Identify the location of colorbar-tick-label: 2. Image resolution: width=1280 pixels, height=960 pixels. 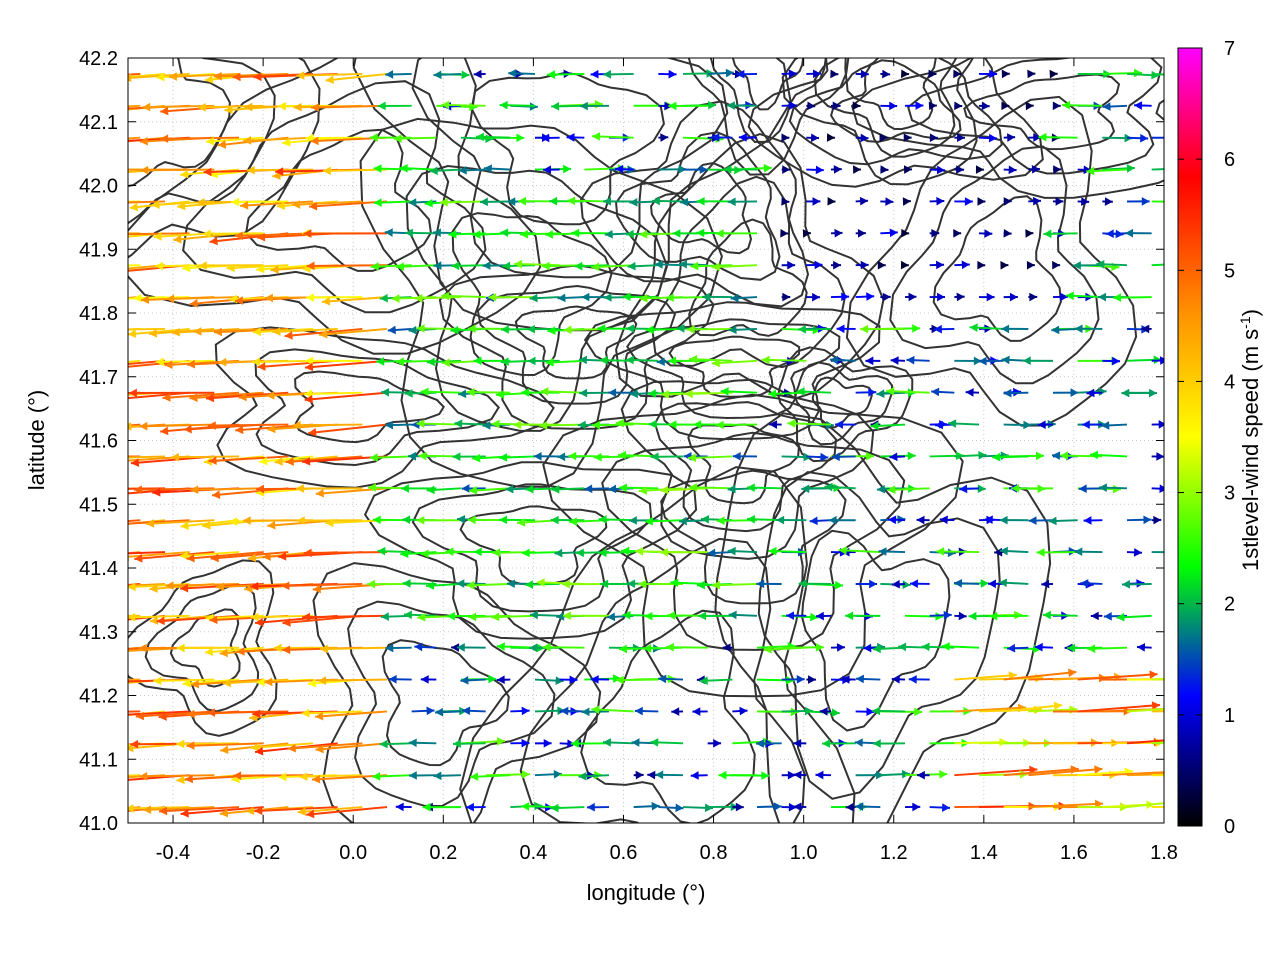
(1229, 605).